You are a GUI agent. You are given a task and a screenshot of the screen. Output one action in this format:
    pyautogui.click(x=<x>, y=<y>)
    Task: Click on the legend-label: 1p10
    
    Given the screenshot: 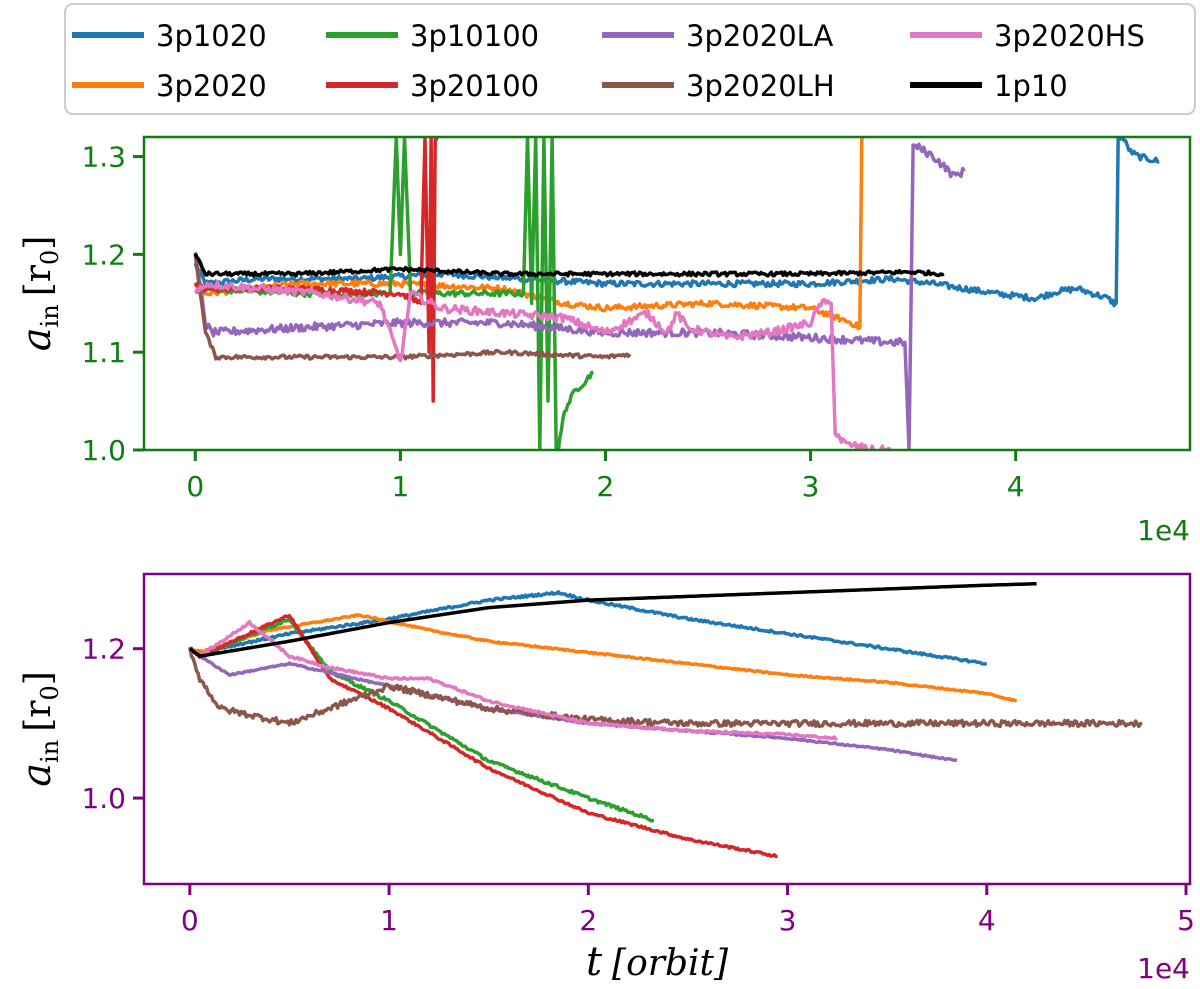 What is the action you would take?
    pyautogui.click(x=1031, y=86)
    